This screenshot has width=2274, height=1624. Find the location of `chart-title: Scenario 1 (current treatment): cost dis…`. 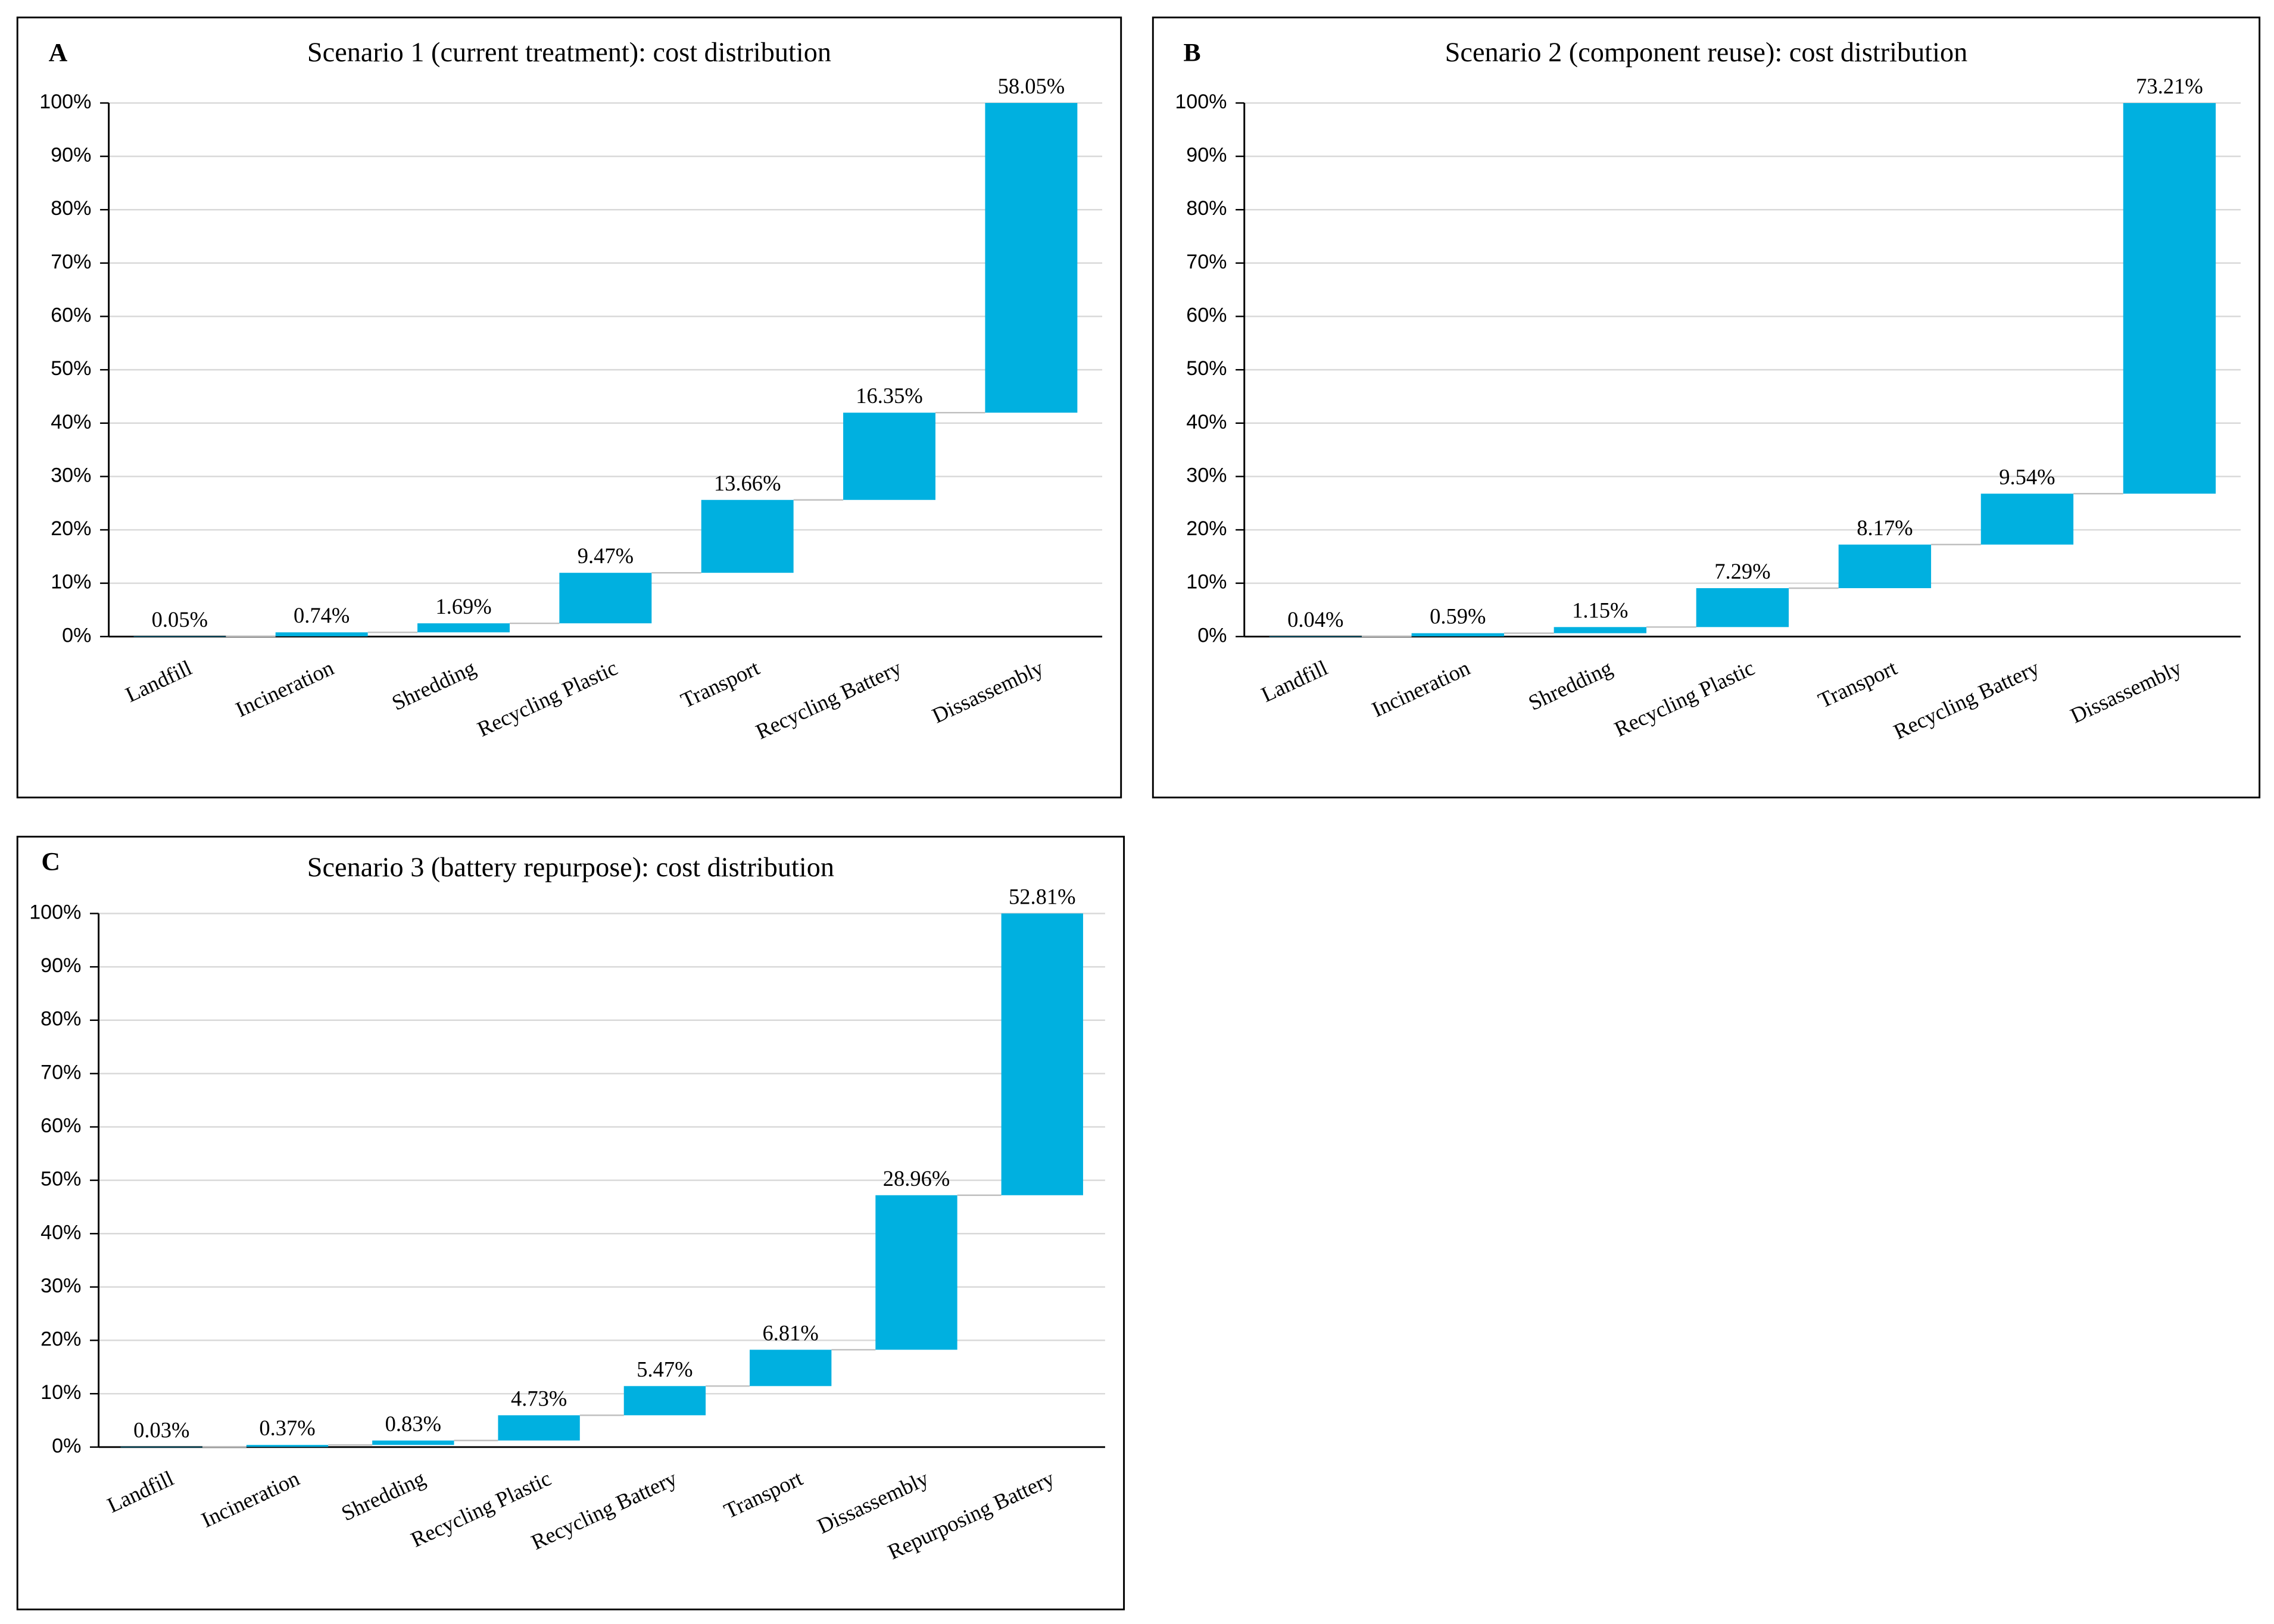

chart-title: Scenario 1 (current treatment): cost dis… is located at coordinates (569, 53).